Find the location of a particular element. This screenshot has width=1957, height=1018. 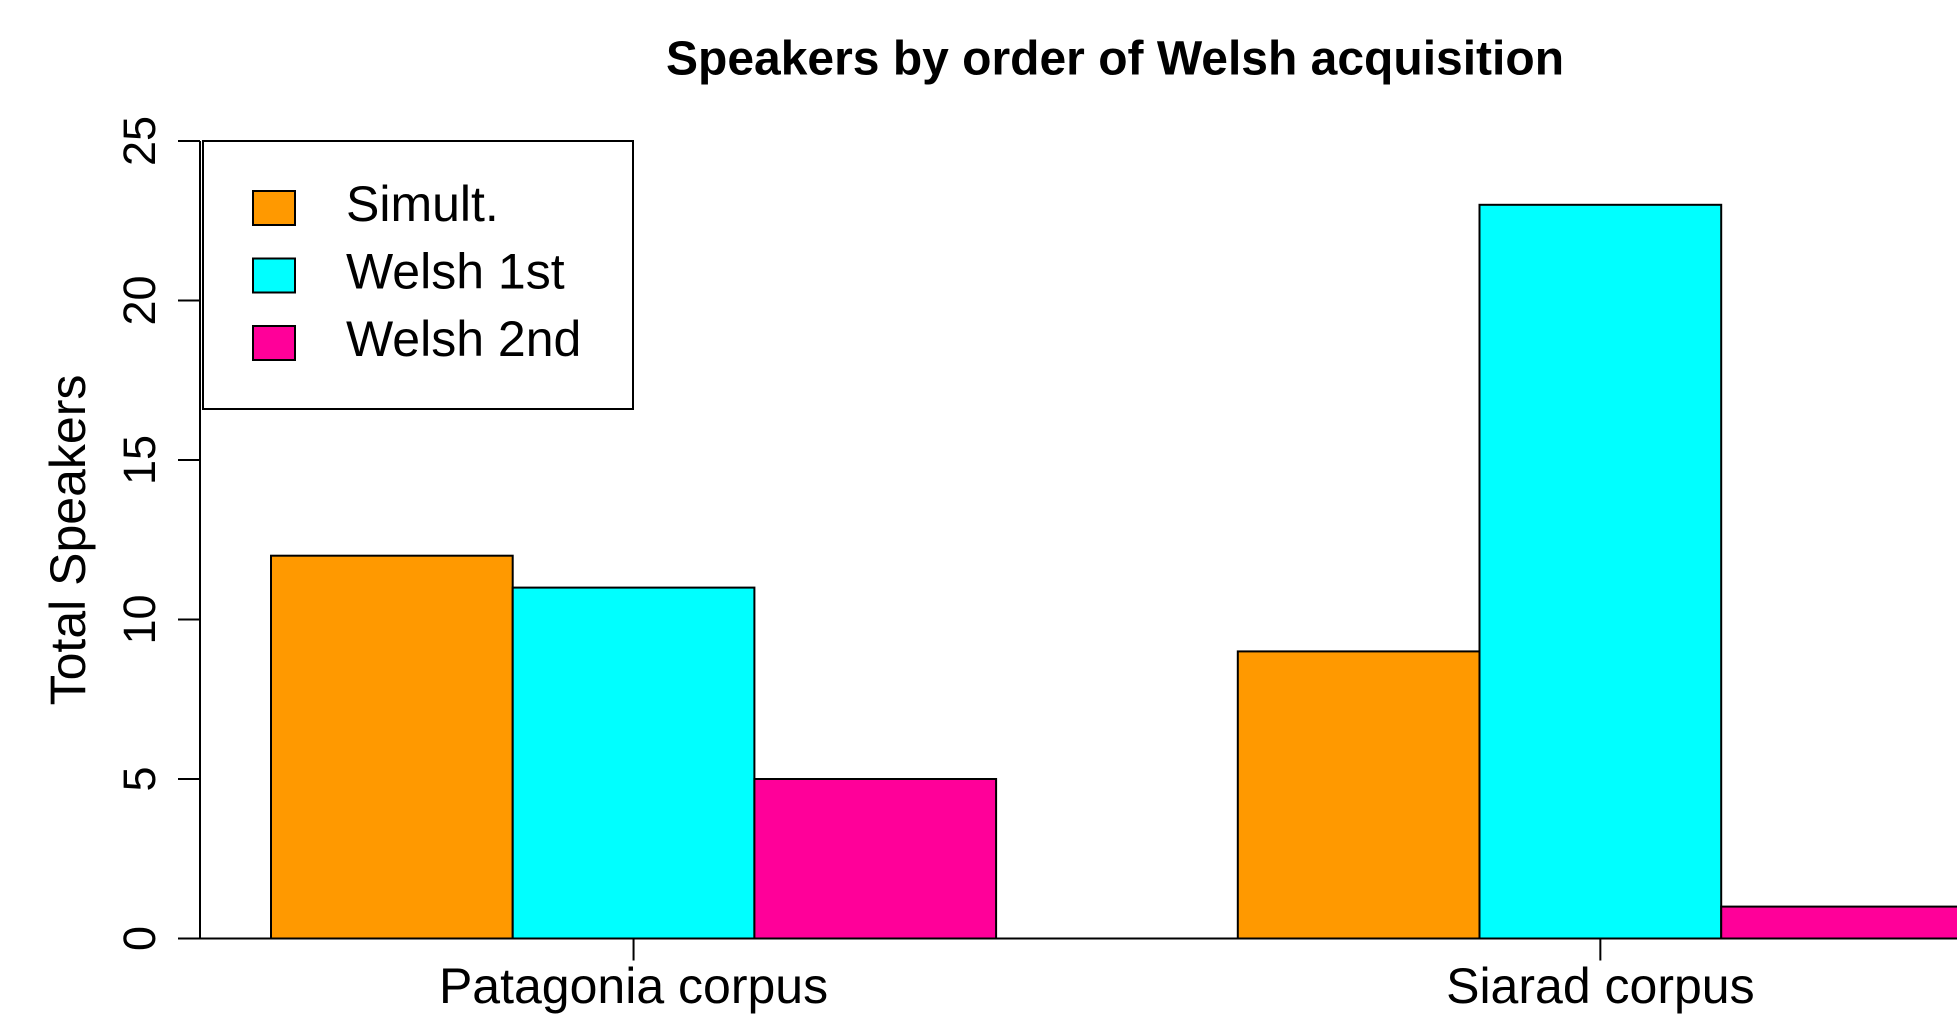

x-tick-label: Siarad corpus is located at coordinates (1600, 986).